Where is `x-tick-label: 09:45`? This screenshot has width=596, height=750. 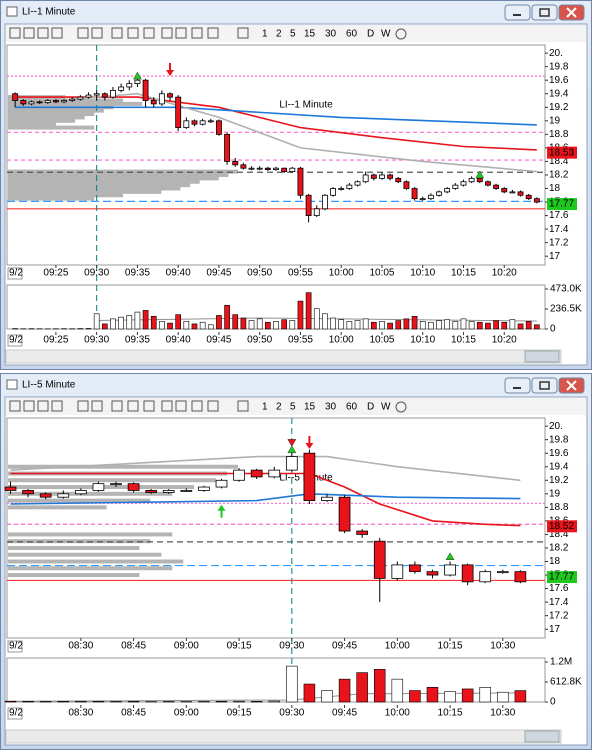
x-tick-label: 09:45 is located at coordinates (218, 340).